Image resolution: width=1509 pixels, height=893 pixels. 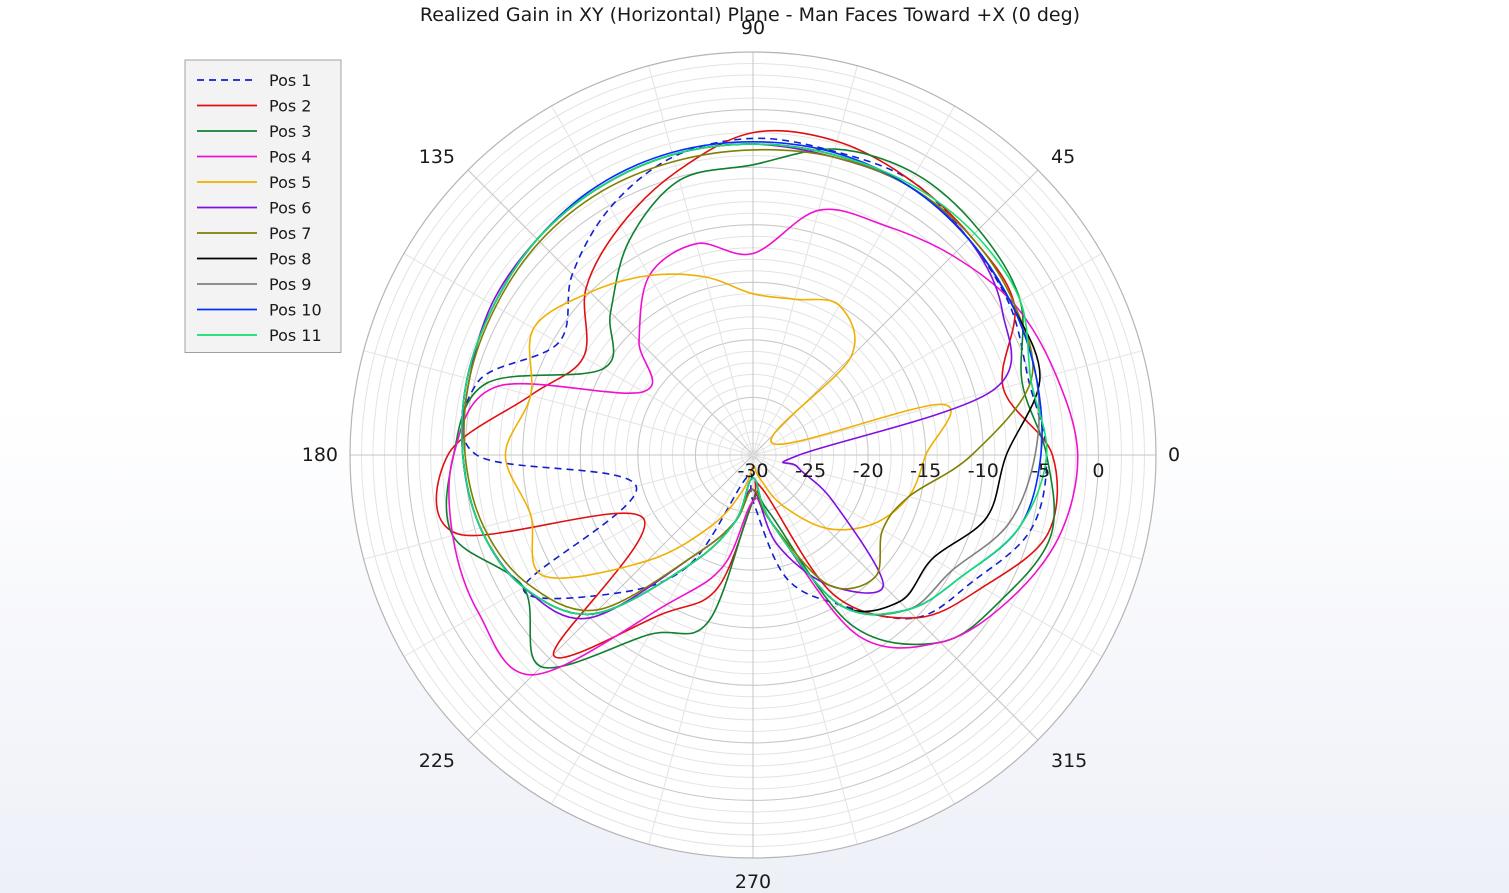 I want to click on radial-tick-label: -10, so click(x=983, y=471).